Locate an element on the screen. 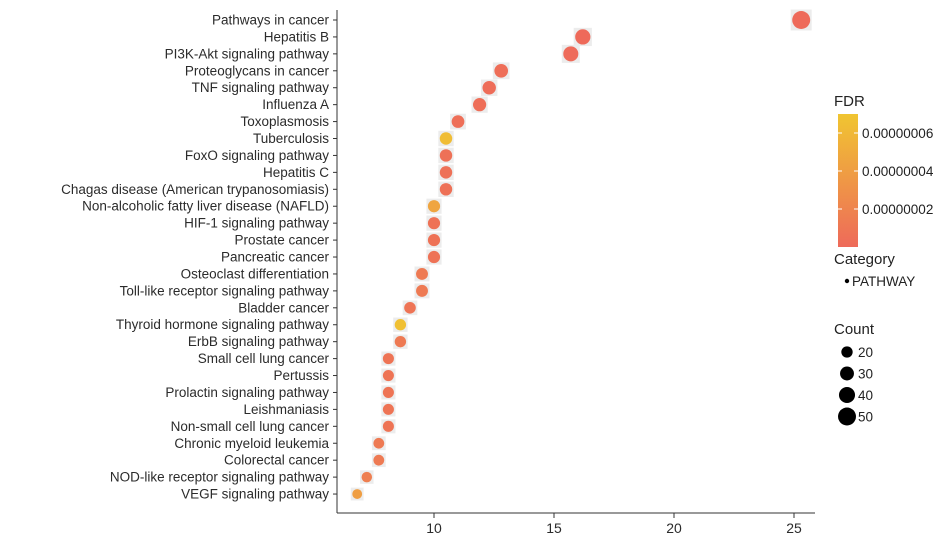 The height and width of the screenshot is (536, 949). y-tick-label: Small cell lung cancer is located at coordinates (264, 358).